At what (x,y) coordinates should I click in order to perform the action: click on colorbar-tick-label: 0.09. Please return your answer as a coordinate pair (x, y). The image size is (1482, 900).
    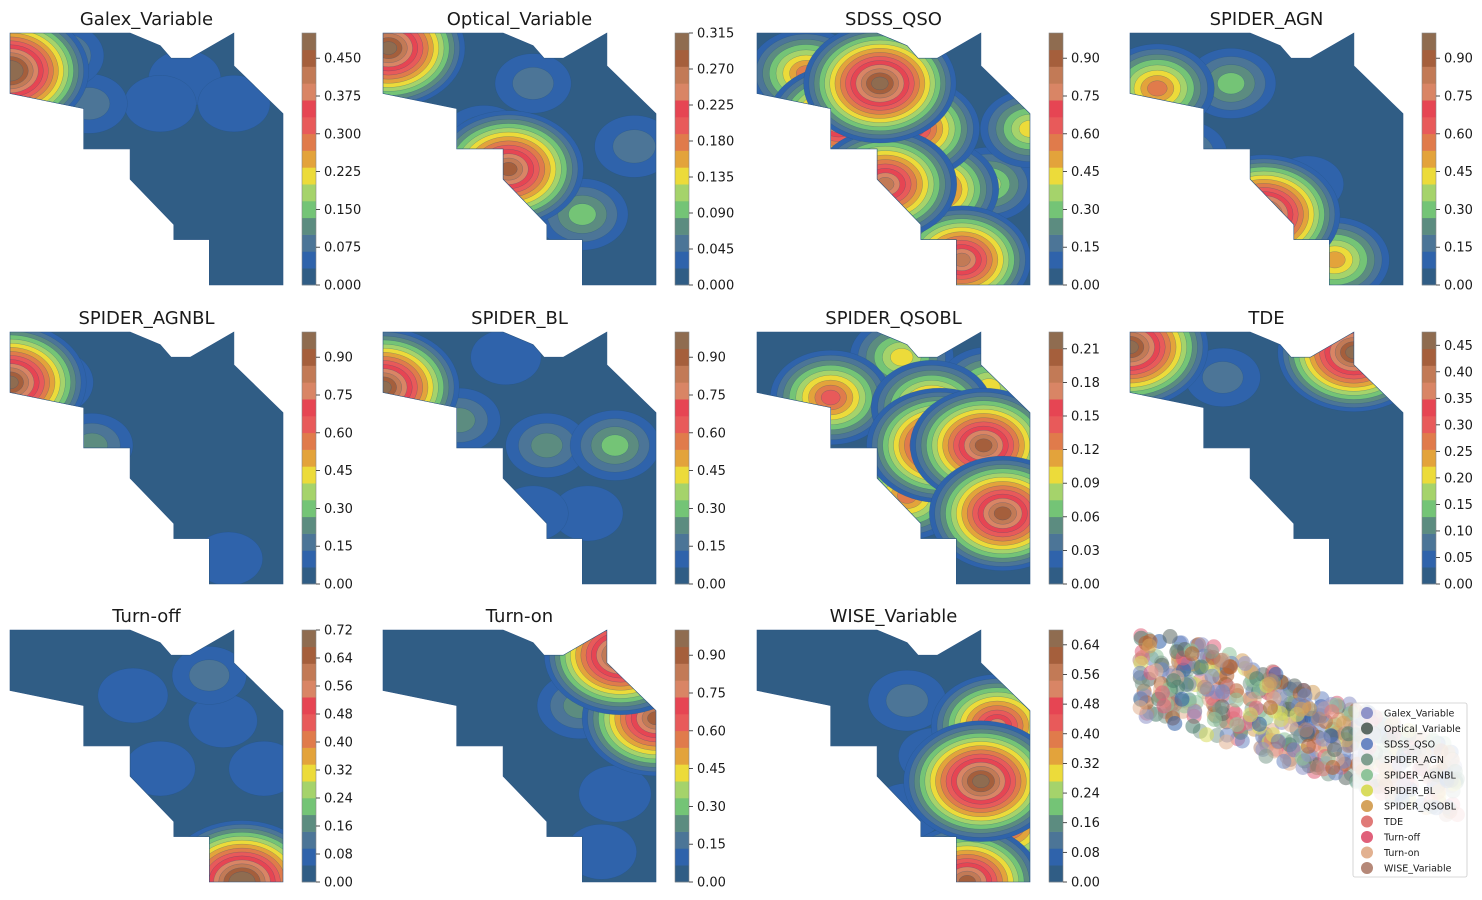
    Looking at the image, I should click on (1085, 484).